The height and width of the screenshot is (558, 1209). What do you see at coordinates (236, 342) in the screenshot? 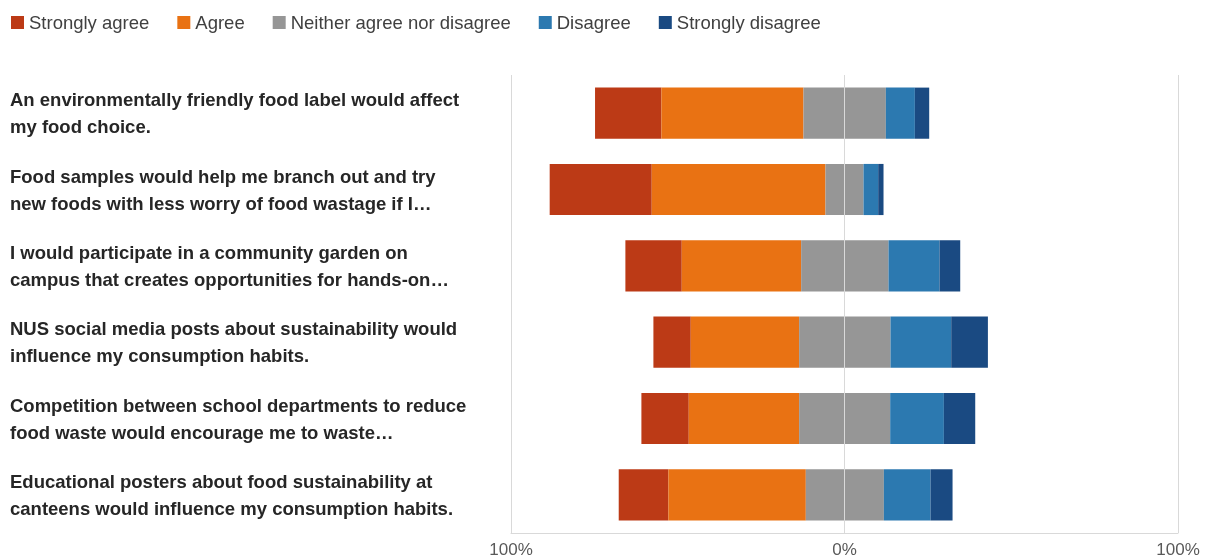
I see `y-tick-label: NUS social media posts about sustainability would influence my consumption habits.` at bounding box center [236, 342].